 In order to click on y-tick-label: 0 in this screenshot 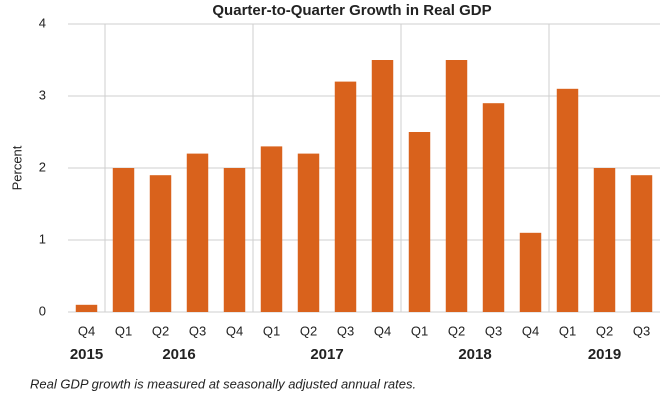, I will do `click(42, 310)`.